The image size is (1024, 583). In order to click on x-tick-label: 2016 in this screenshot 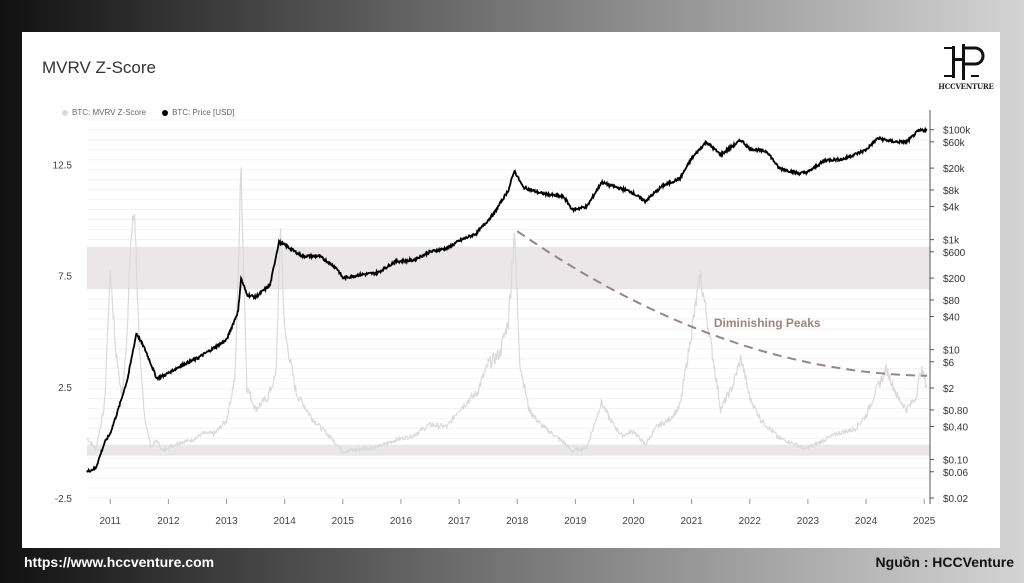, I will do `click(401, 521)`.